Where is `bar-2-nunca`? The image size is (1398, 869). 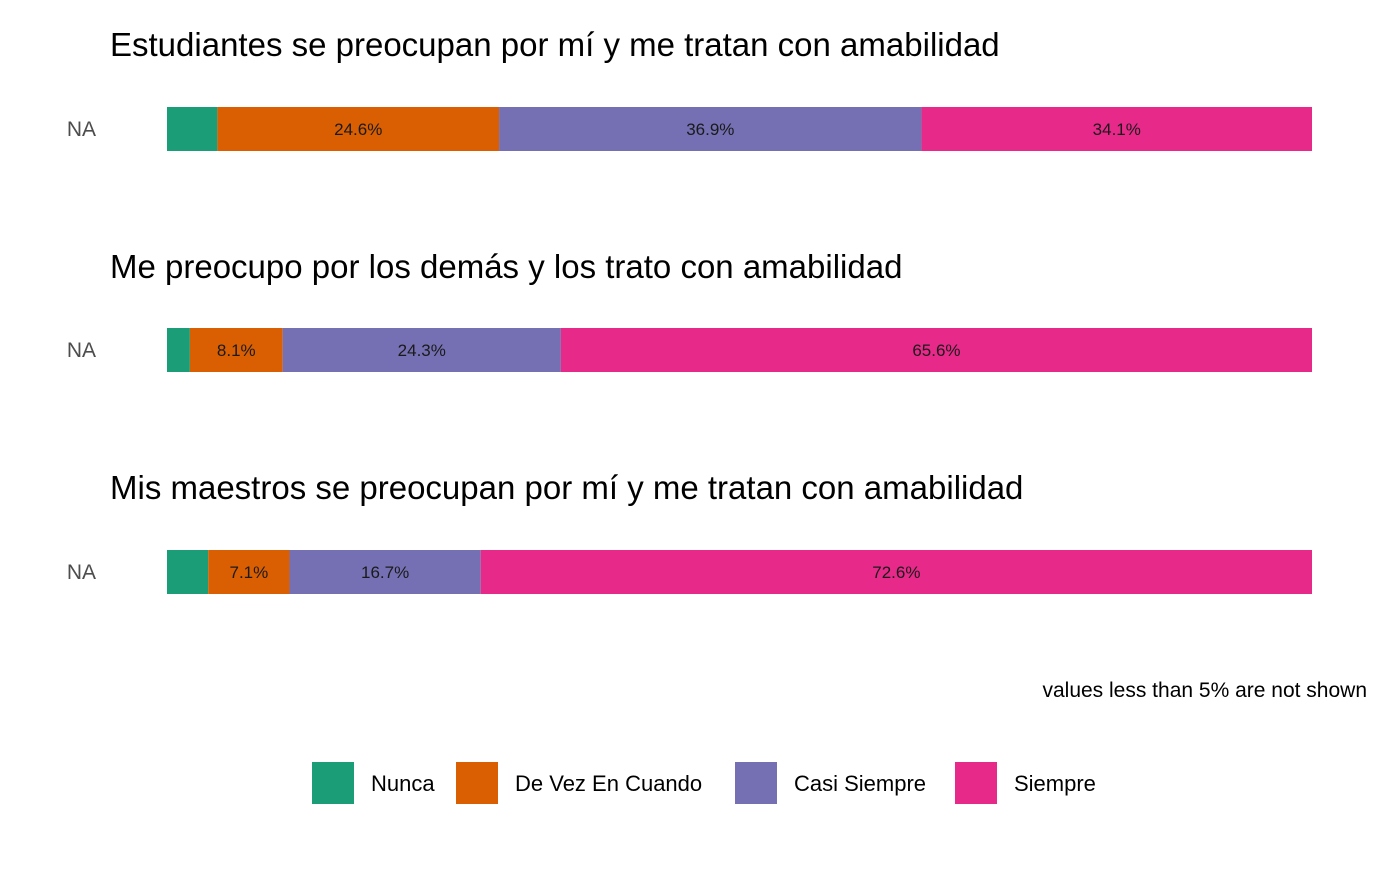 bar-2-nunca is located at coordinates (178, 350).